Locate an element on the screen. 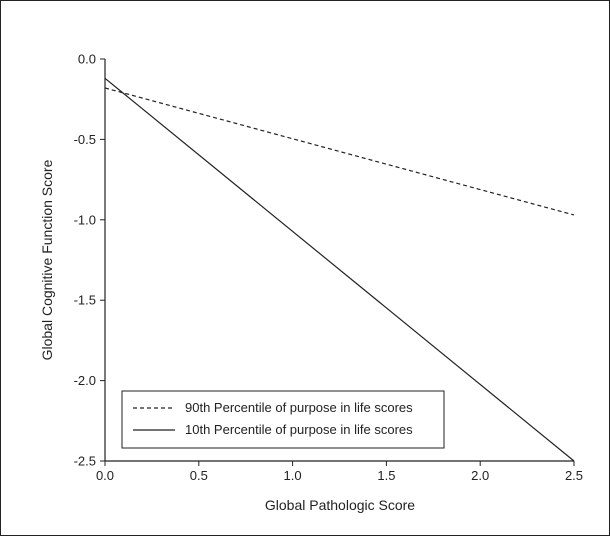  x-axis-title: Global Pathologic Score is located at coordinates (340, 505).